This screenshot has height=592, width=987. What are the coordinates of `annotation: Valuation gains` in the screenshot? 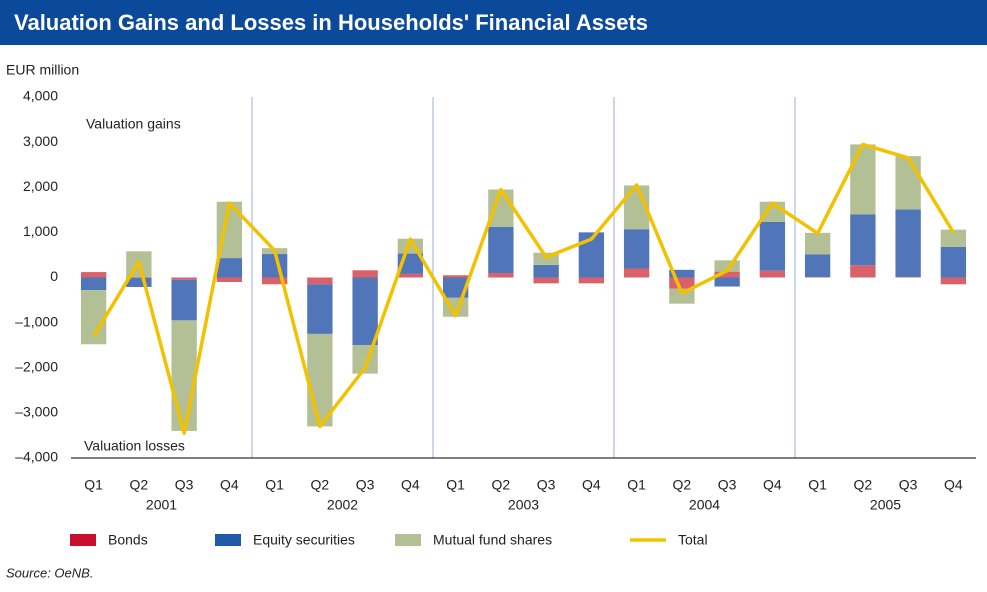 It's located at (133, 124).